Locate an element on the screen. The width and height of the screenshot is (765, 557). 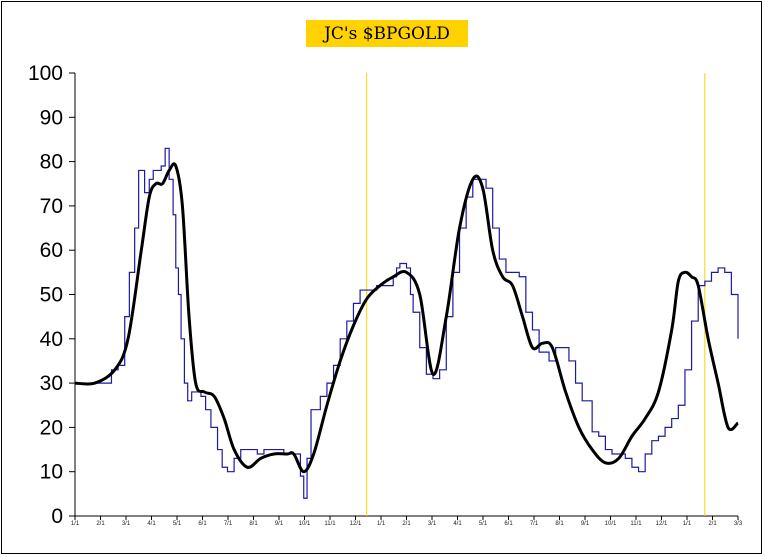
y-tick-label: 30 is located at coordinates (51, 383).